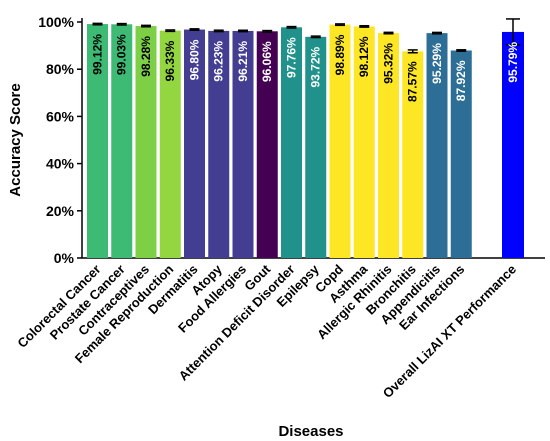 Image resolution: width=550 pixels, height=441 pixels. I want to click on bar-value-label: 96.80%, so click(195, 59).